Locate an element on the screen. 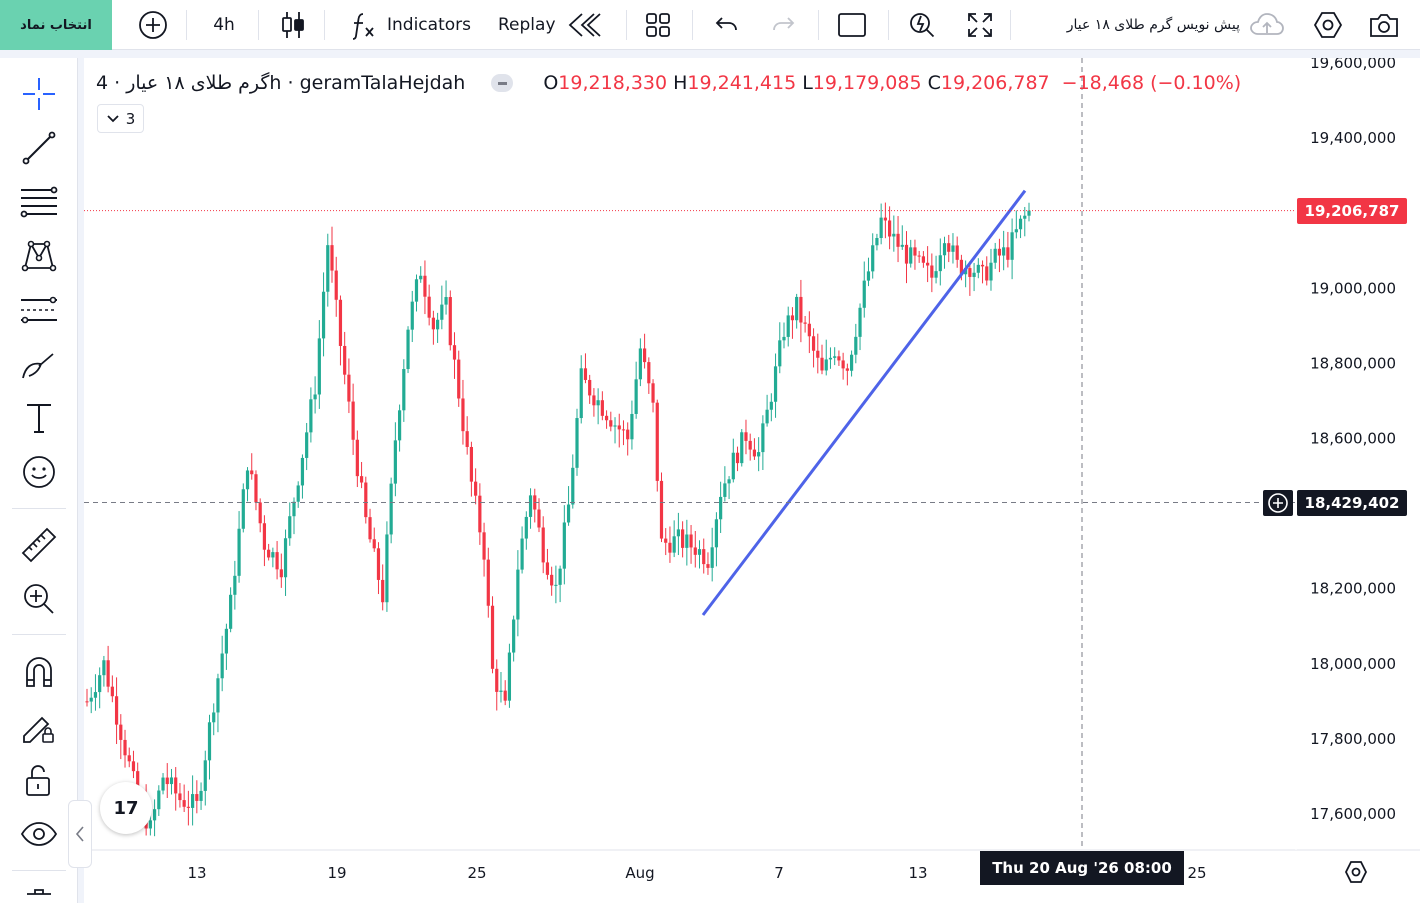  delete-tool is located at coordinates (39, 891).